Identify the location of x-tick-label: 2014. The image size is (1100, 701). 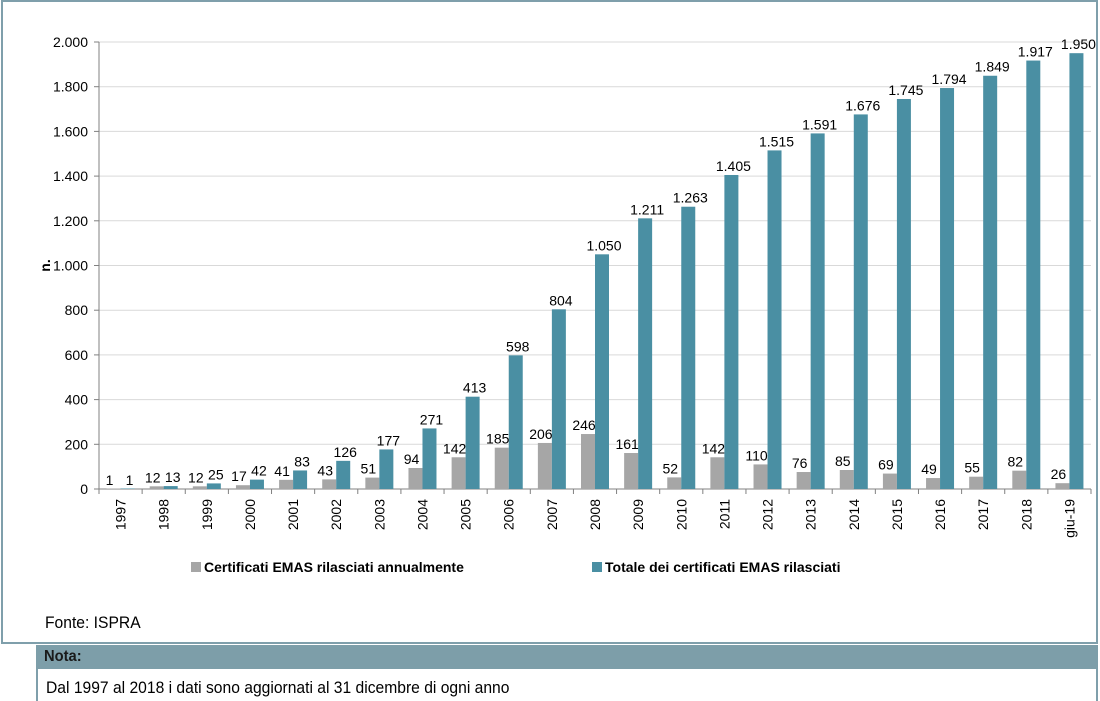
(854, 514).